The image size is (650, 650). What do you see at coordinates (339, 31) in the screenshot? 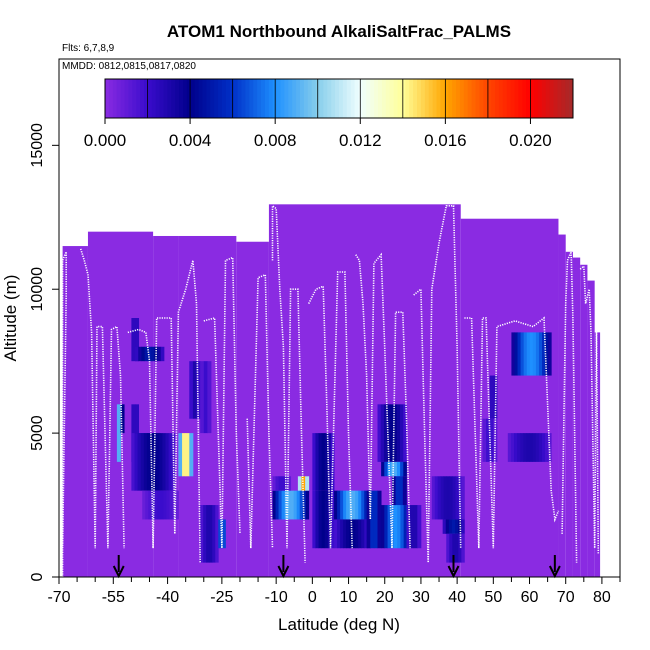
I see `chart-title: ATOM1 Northbound AlkaliSaltFrac_PALMS` at bounding box center [339, 31].